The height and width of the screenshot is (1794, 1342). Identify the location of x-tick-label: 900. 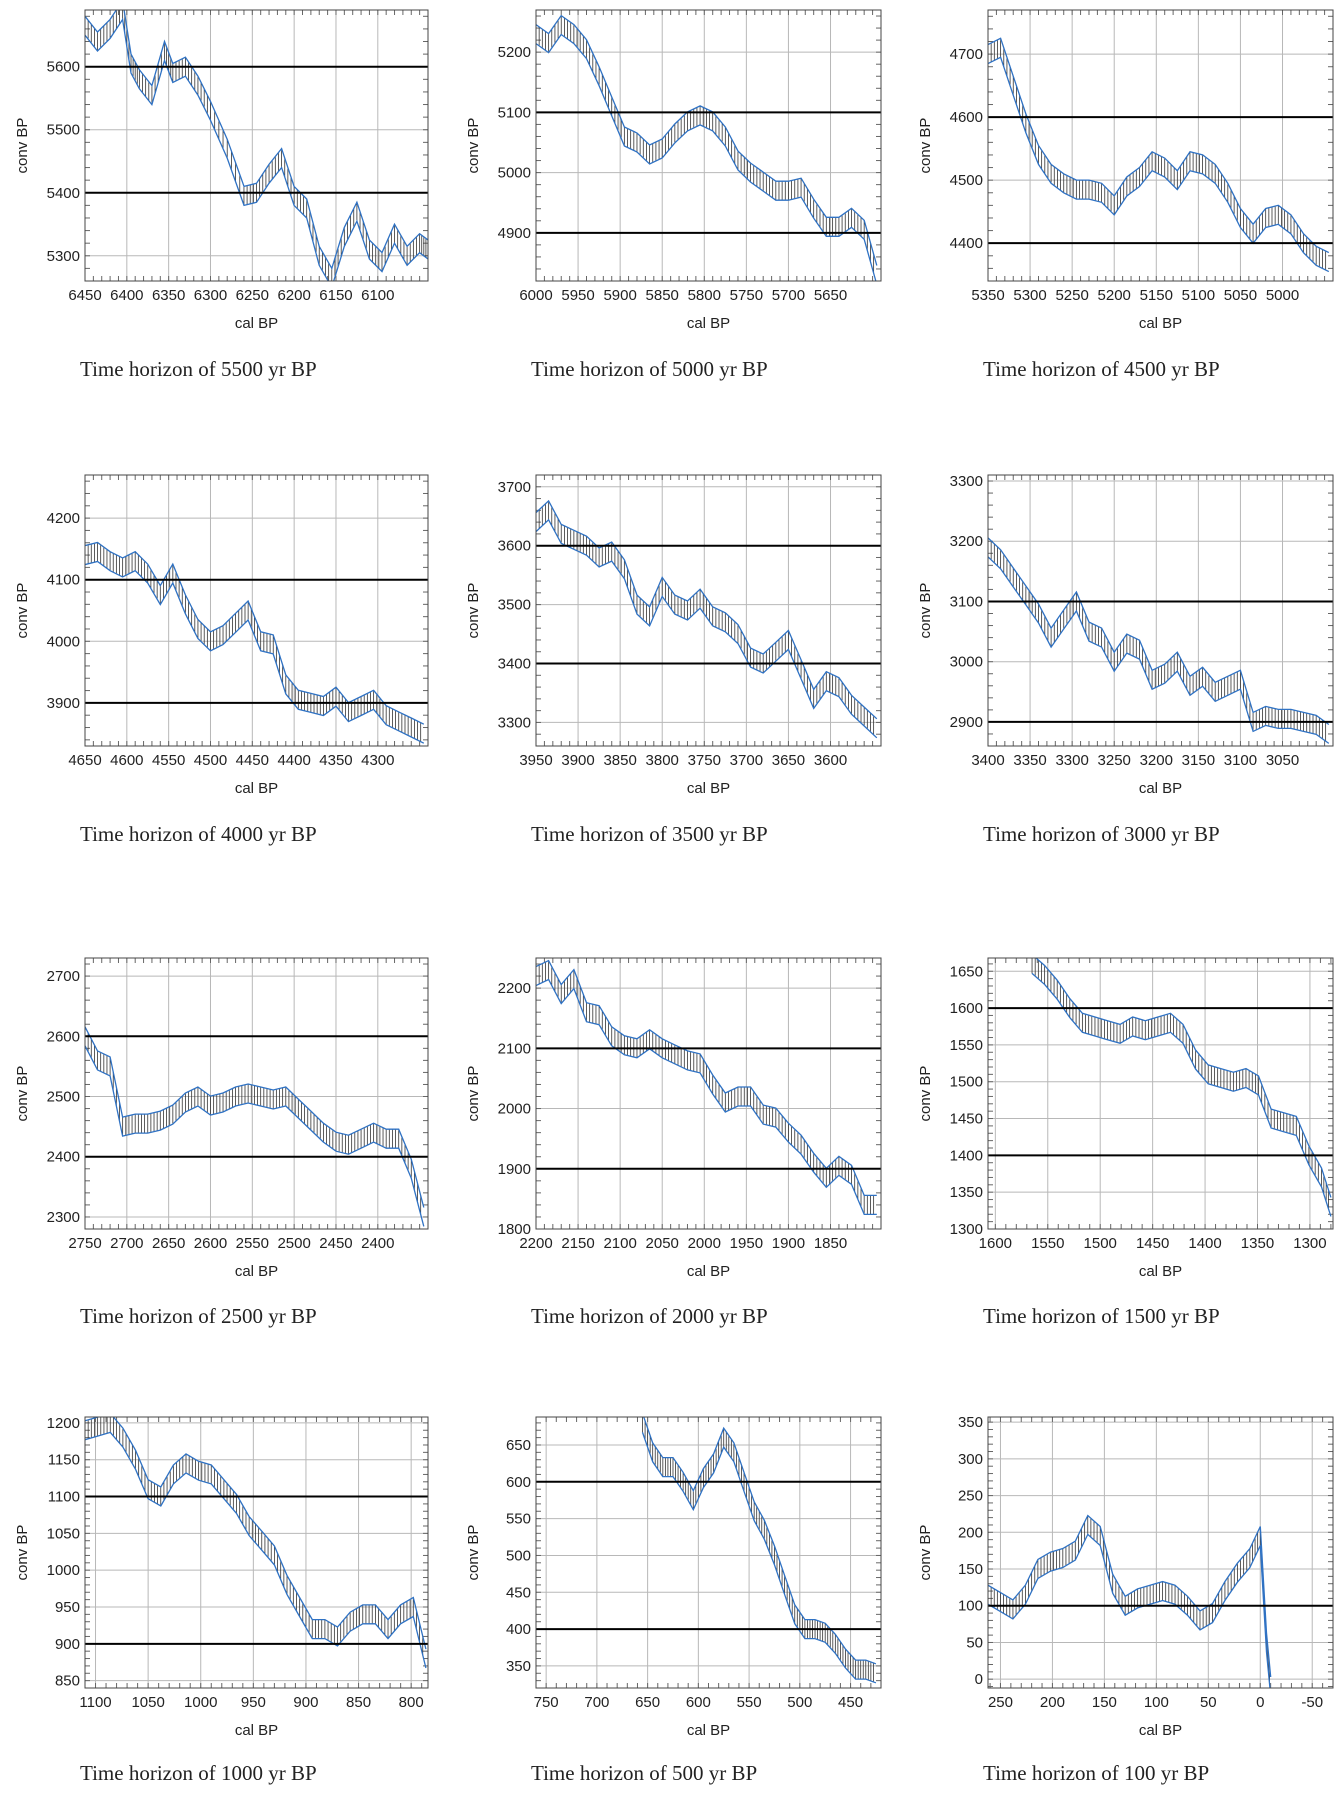
(305, 1702).